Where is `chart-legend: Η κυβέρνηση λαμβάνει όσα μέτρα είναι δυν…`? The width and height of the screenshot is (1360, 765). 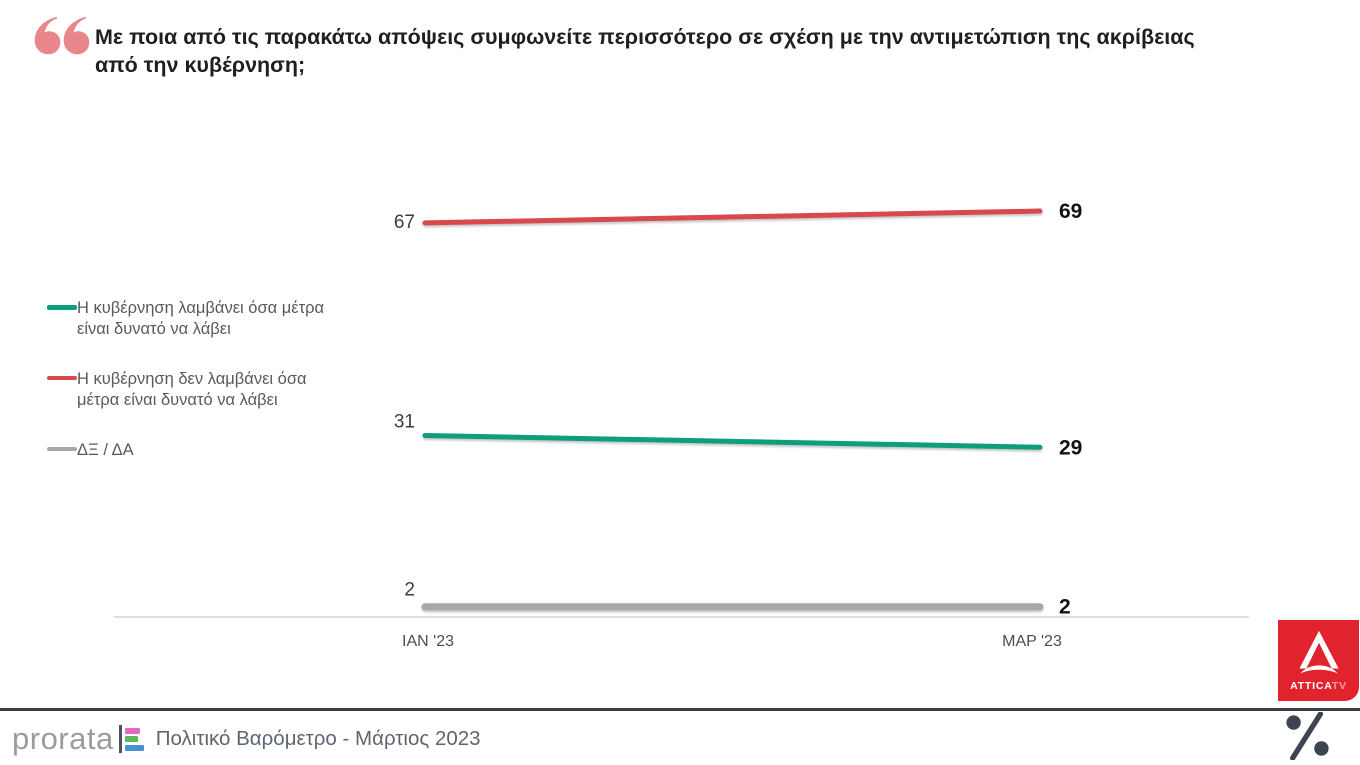 chart-legend: Η κυβέρνηση λαμβάνει όσα μέτρα είναι δυν… is located at coordinates (197, 379).